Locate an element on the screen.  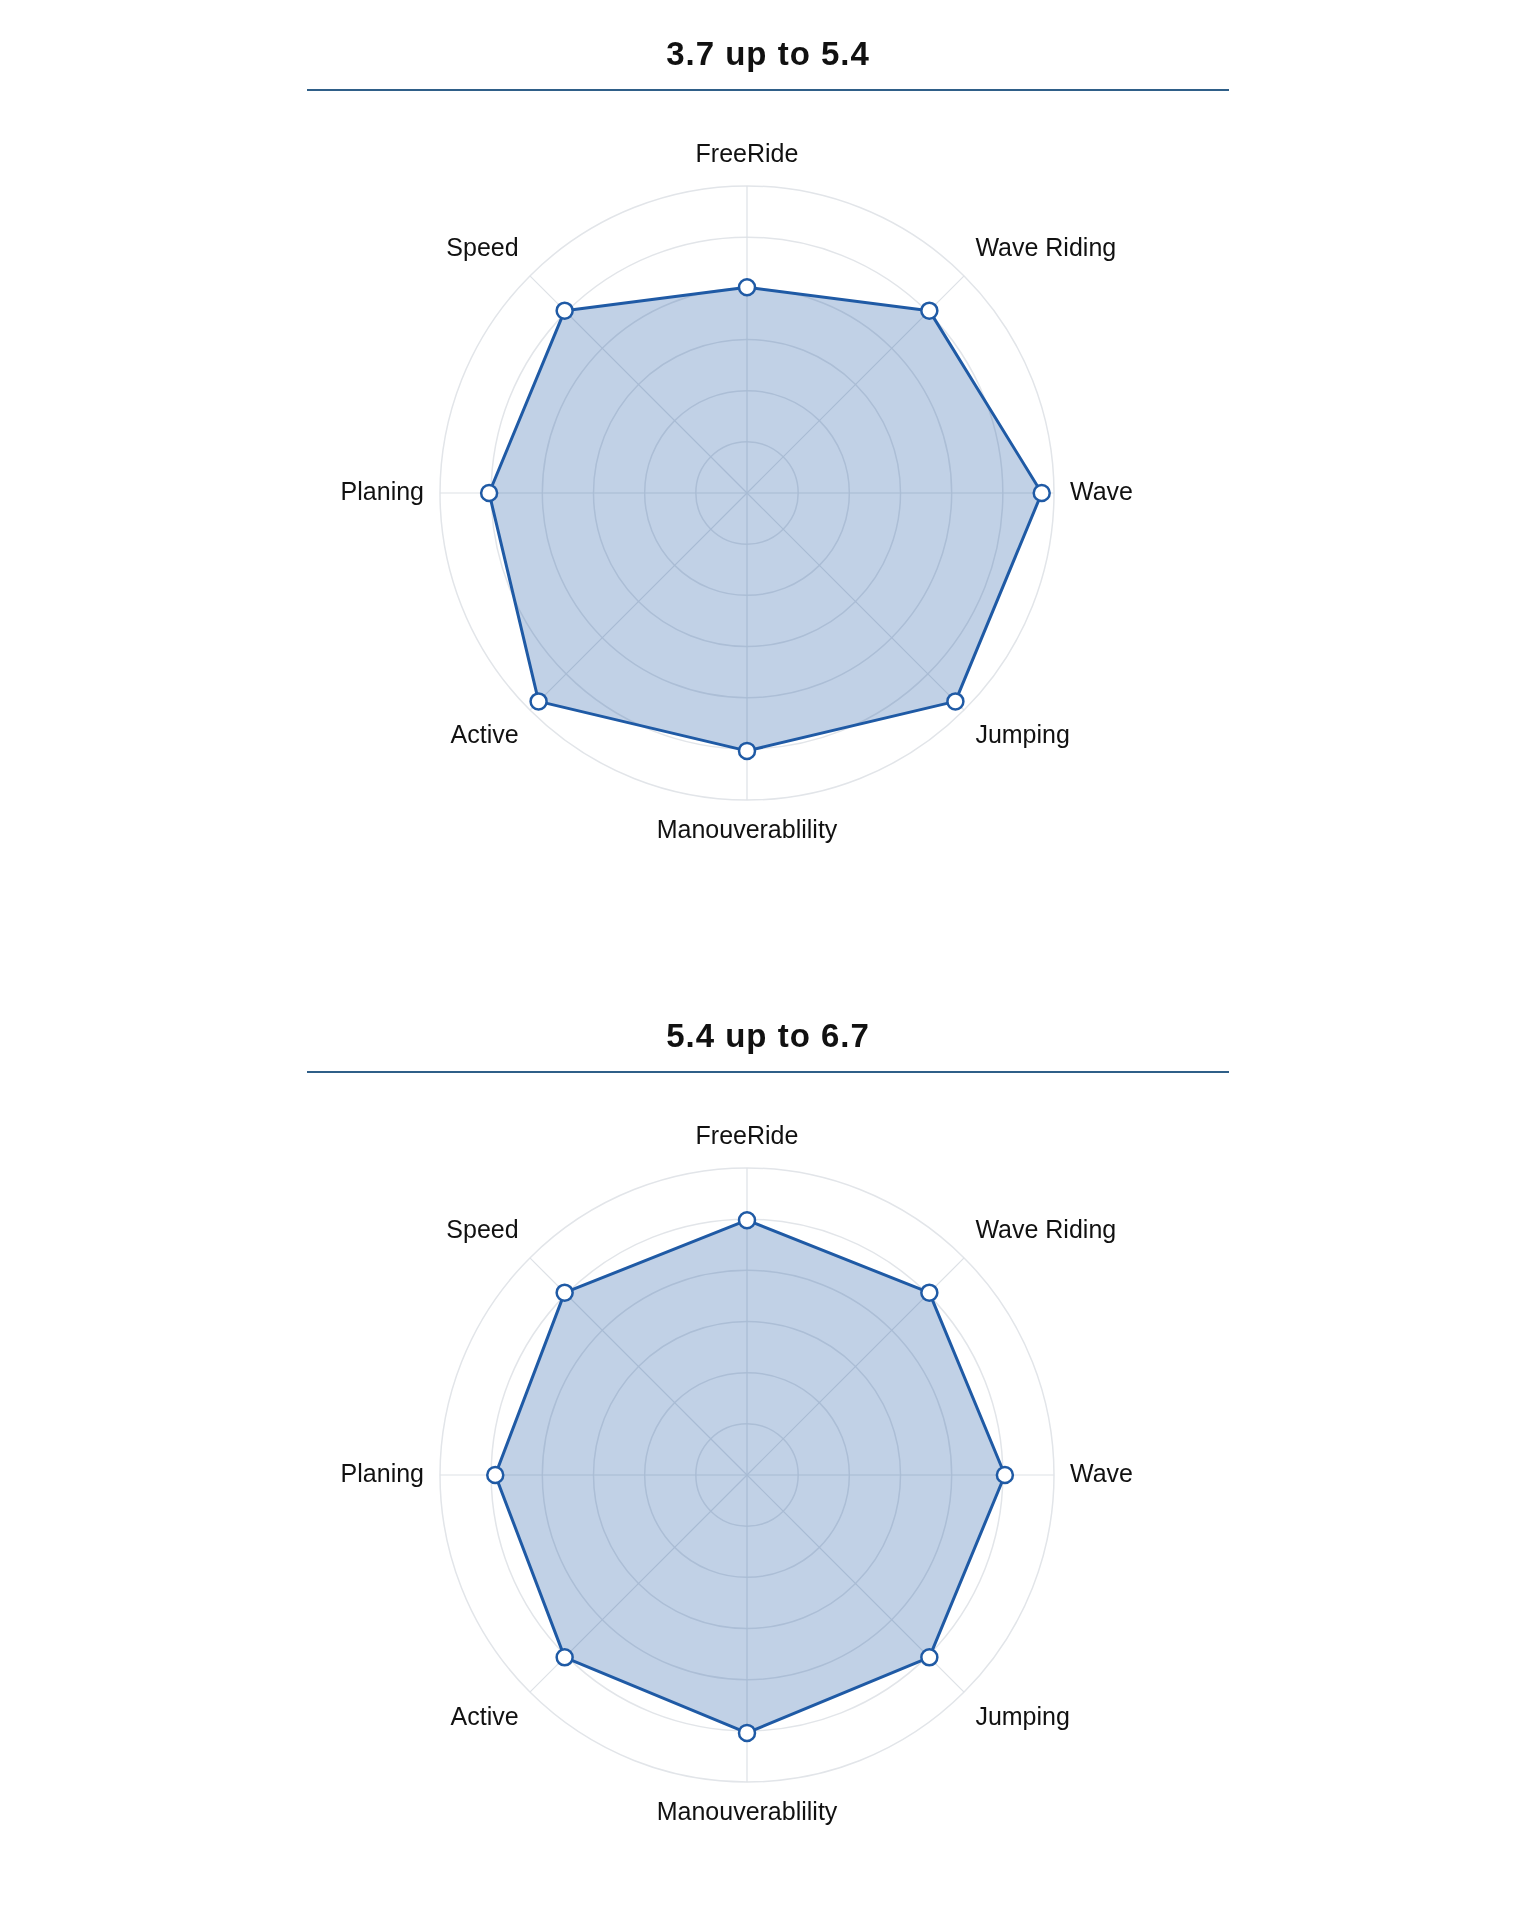
chart-title: 5.4 up to 6.7 is located at coordinates (768, 1036).